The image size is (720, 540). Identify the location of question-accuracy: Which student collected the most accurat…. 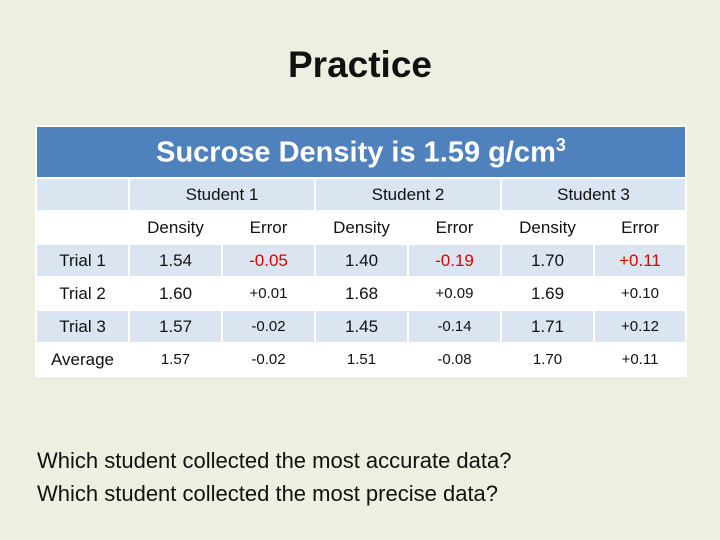
(274, 460).